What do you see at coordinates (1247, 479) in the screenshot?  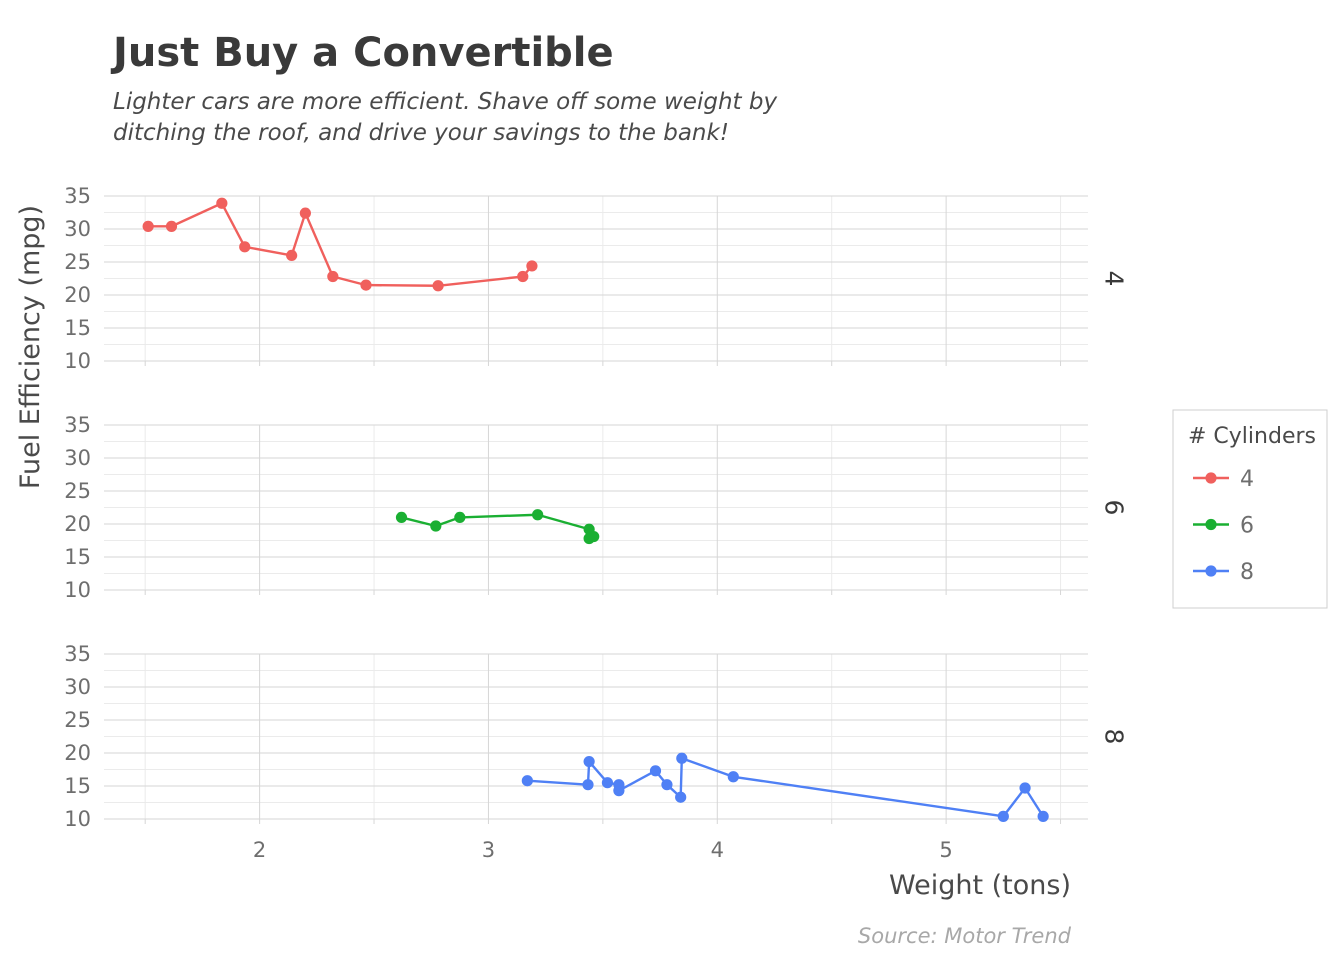 I see `legend-label: 4` at bounding box center [1247, 479].